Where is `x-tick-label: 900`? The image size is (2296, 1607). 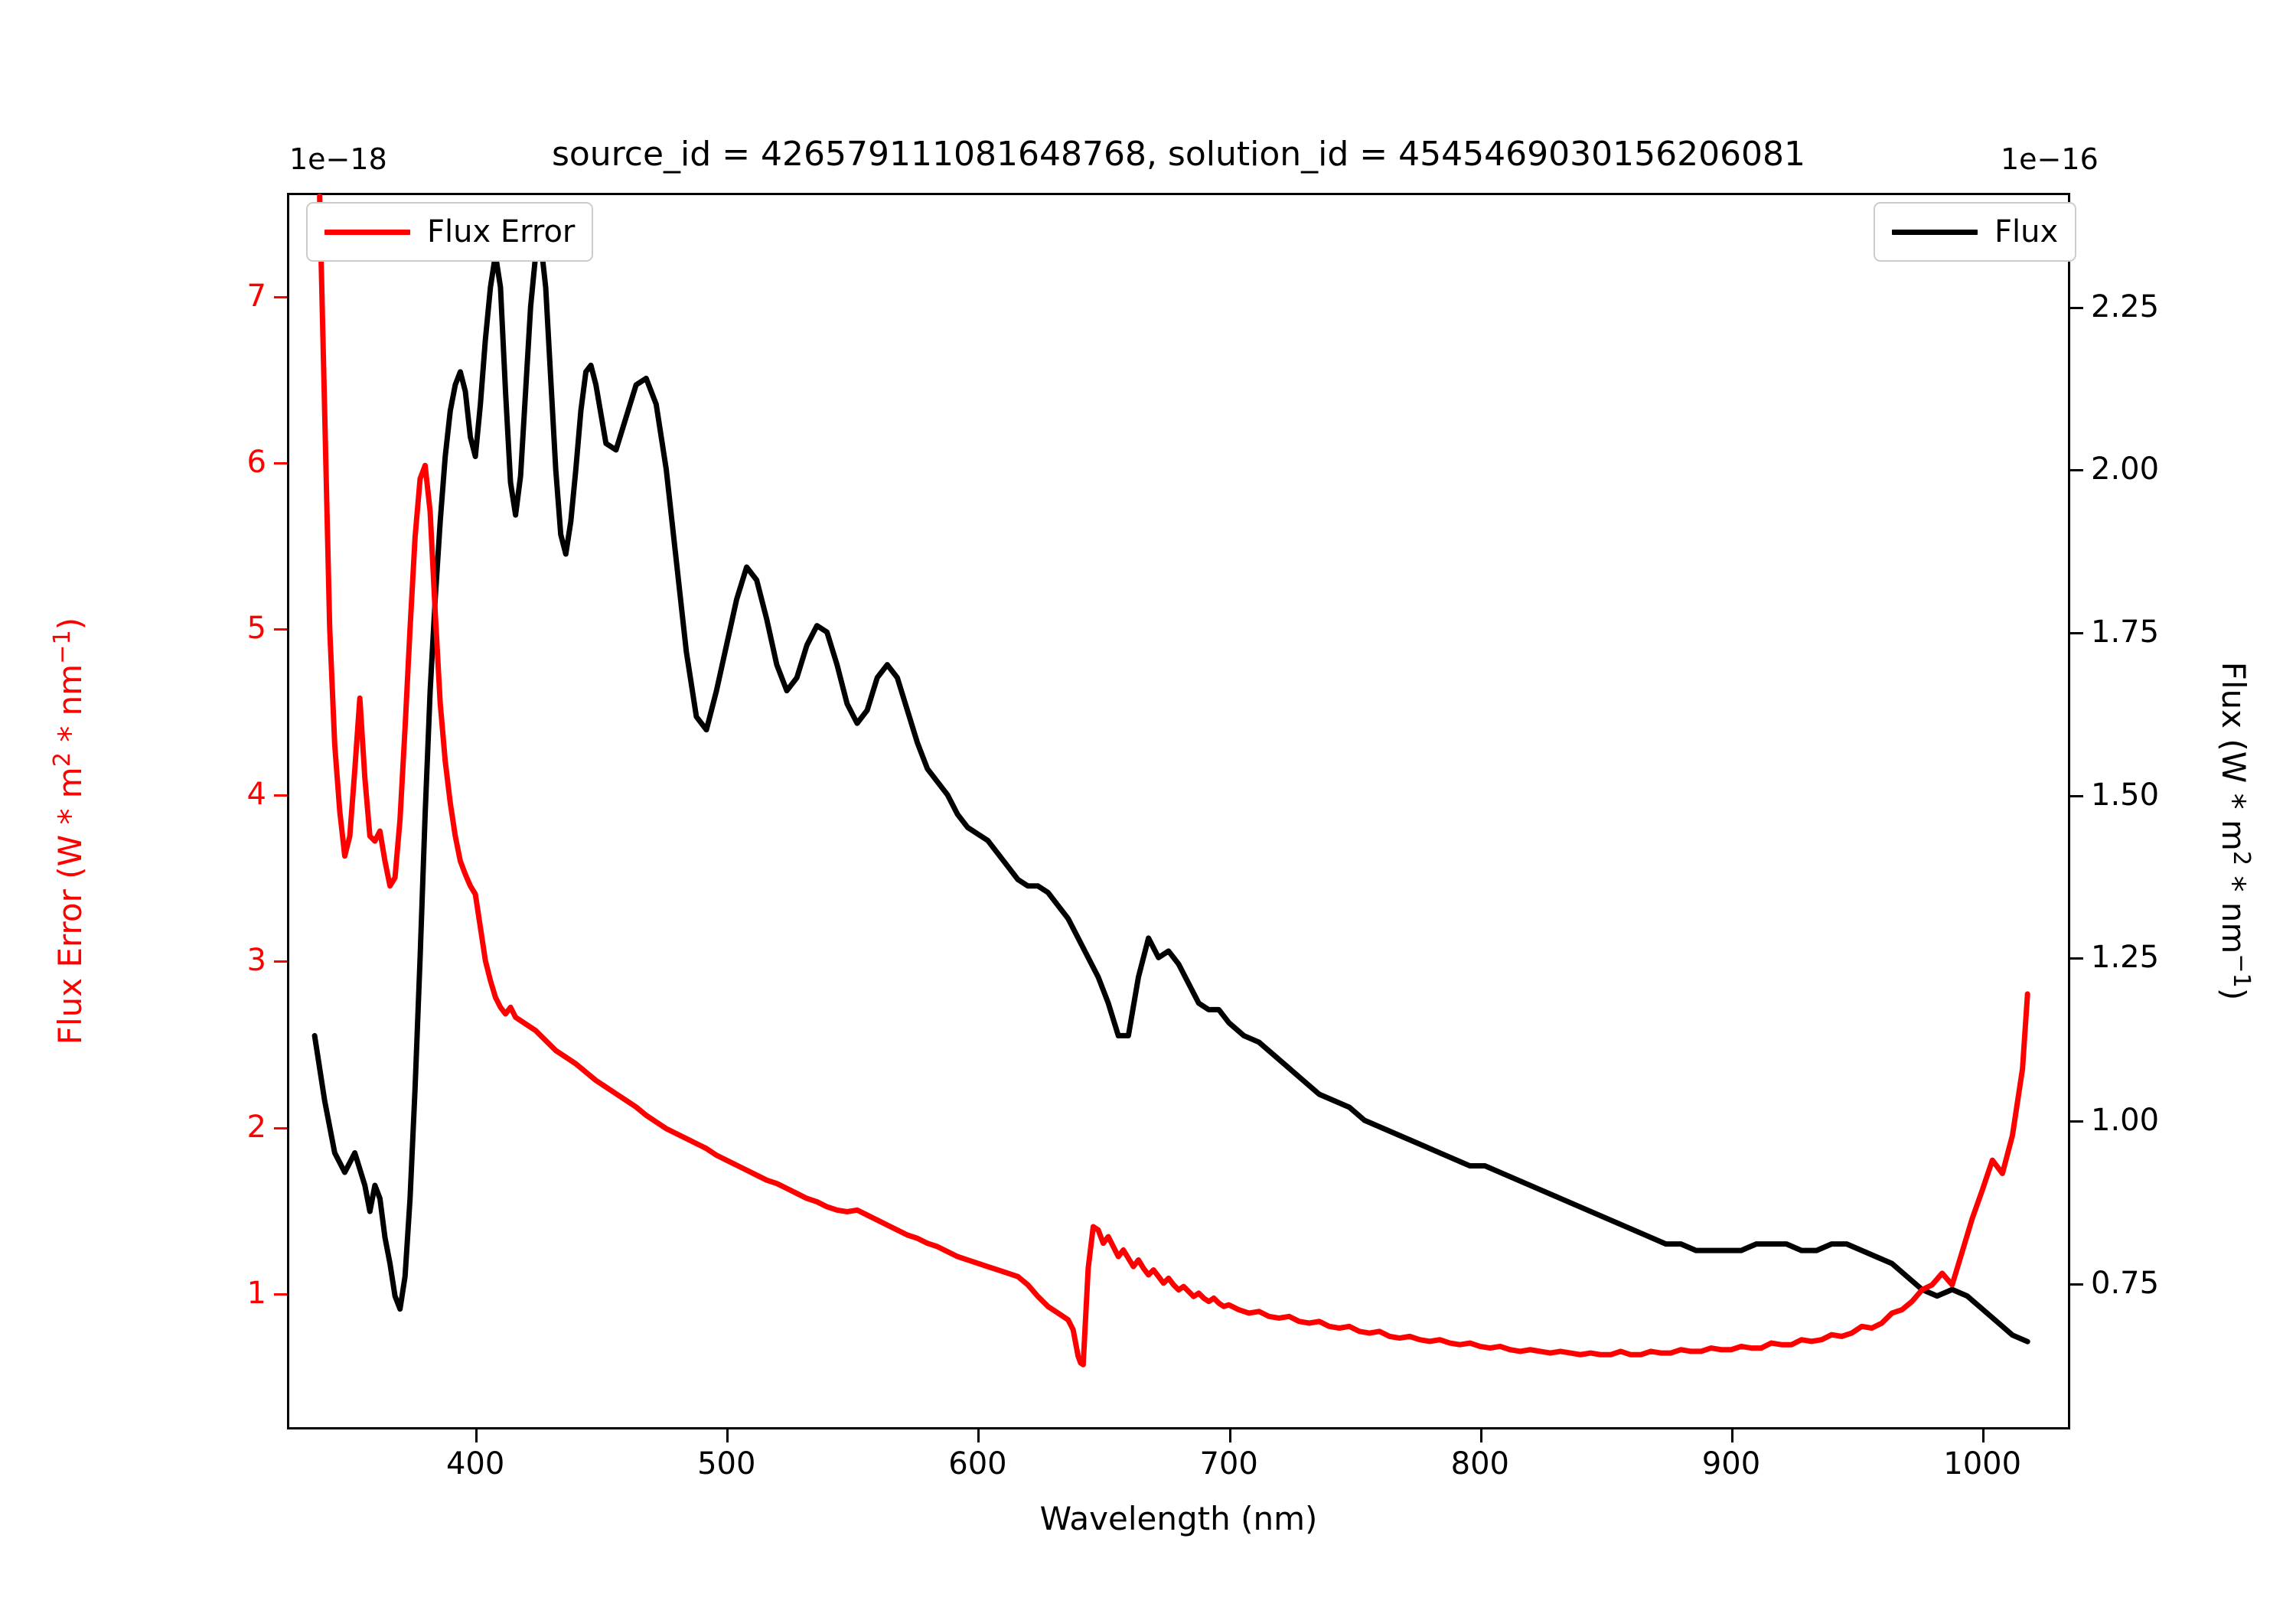
x-tick-label: 900 is located at coordinates (1731, 1464).